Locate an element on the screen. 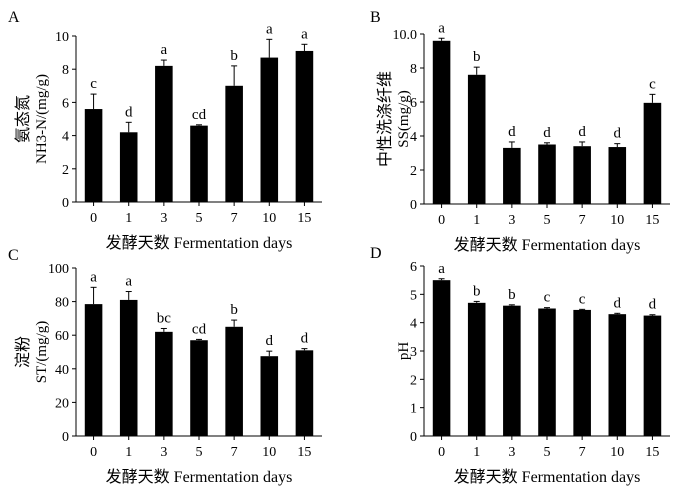  y-tick-label: 40 is located at coordinates (62, 370).